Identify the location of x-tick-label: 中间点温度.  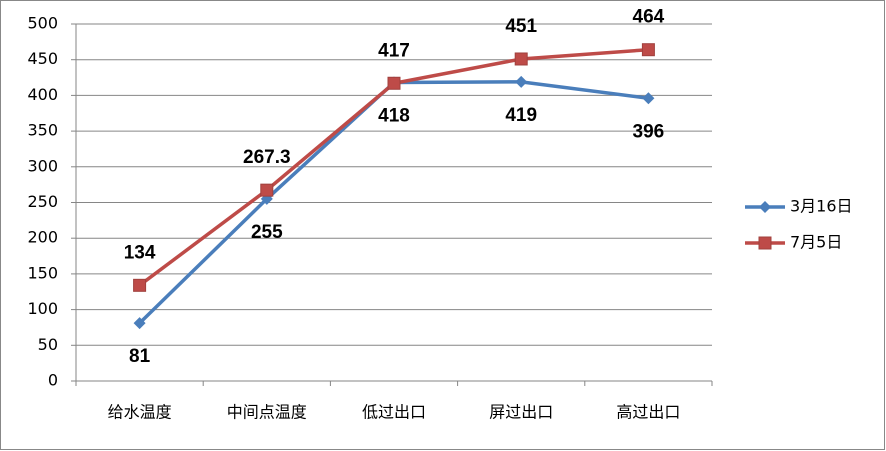
(267, 412).